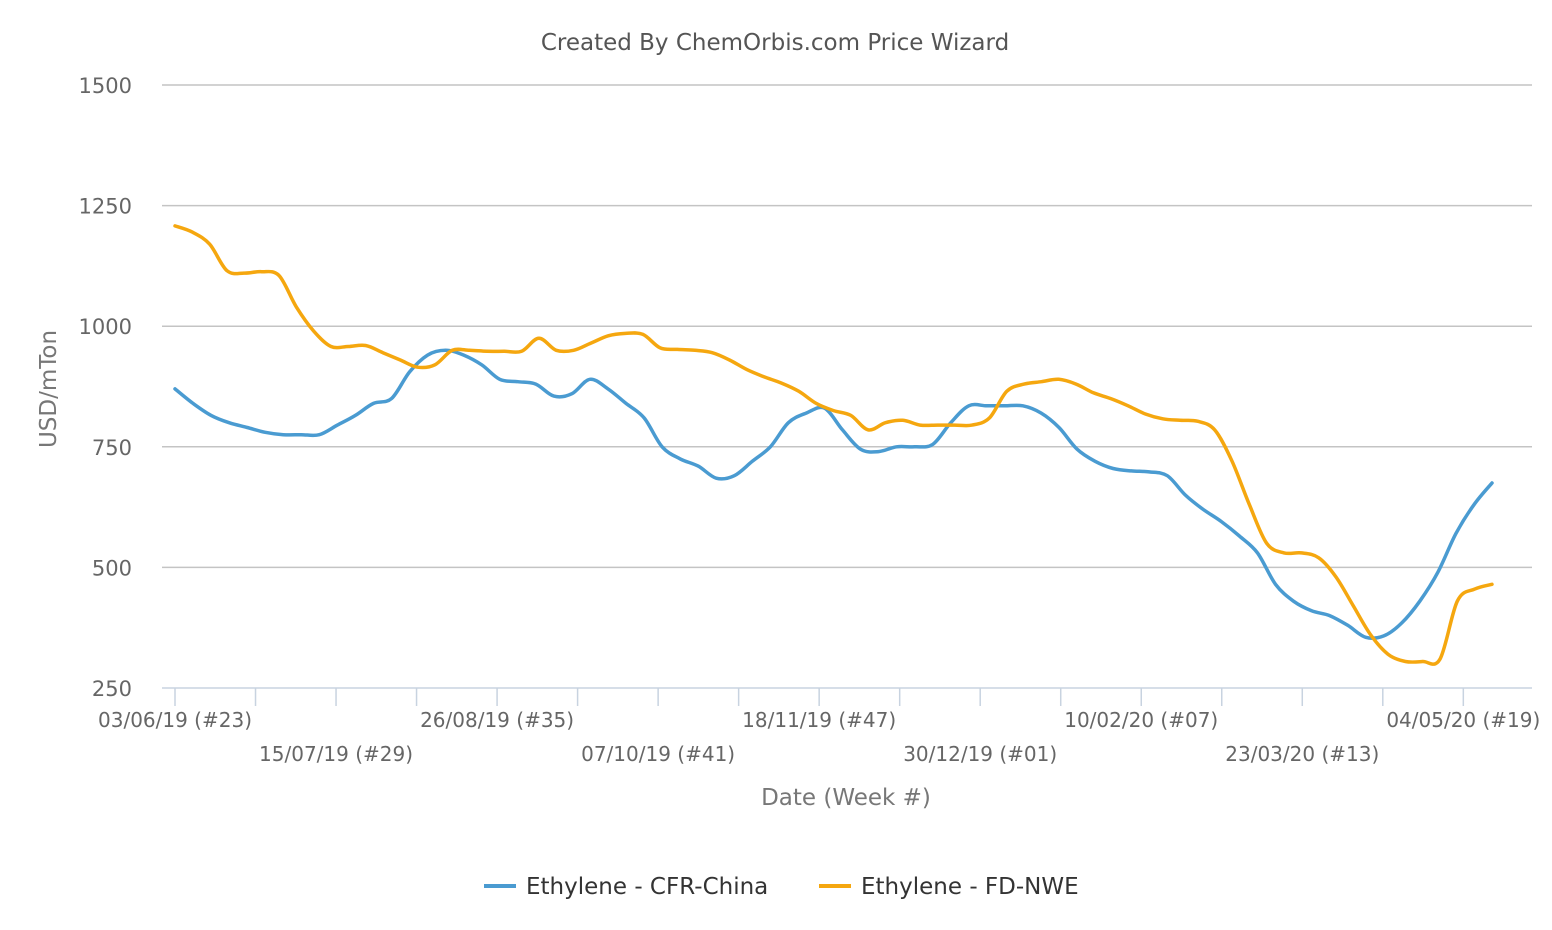 This screenshot has width=1552, height=930. Describe the element at coordinates (112, 689) in the screenshot. I see `y-tick-label: 250` at that location.